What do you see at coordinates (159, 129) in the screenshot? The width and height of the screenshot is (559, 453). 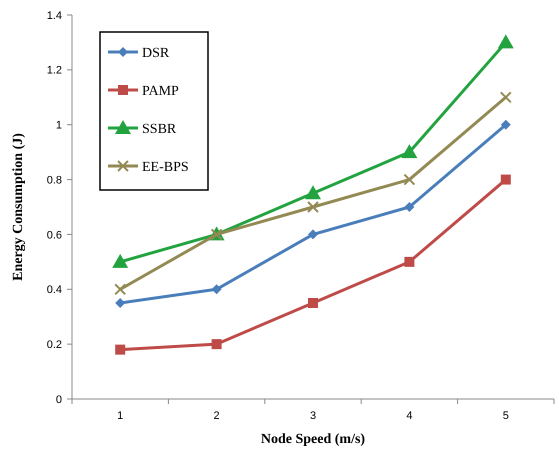 I see `legend-label: SSBR` at bounding box center [159, 129].